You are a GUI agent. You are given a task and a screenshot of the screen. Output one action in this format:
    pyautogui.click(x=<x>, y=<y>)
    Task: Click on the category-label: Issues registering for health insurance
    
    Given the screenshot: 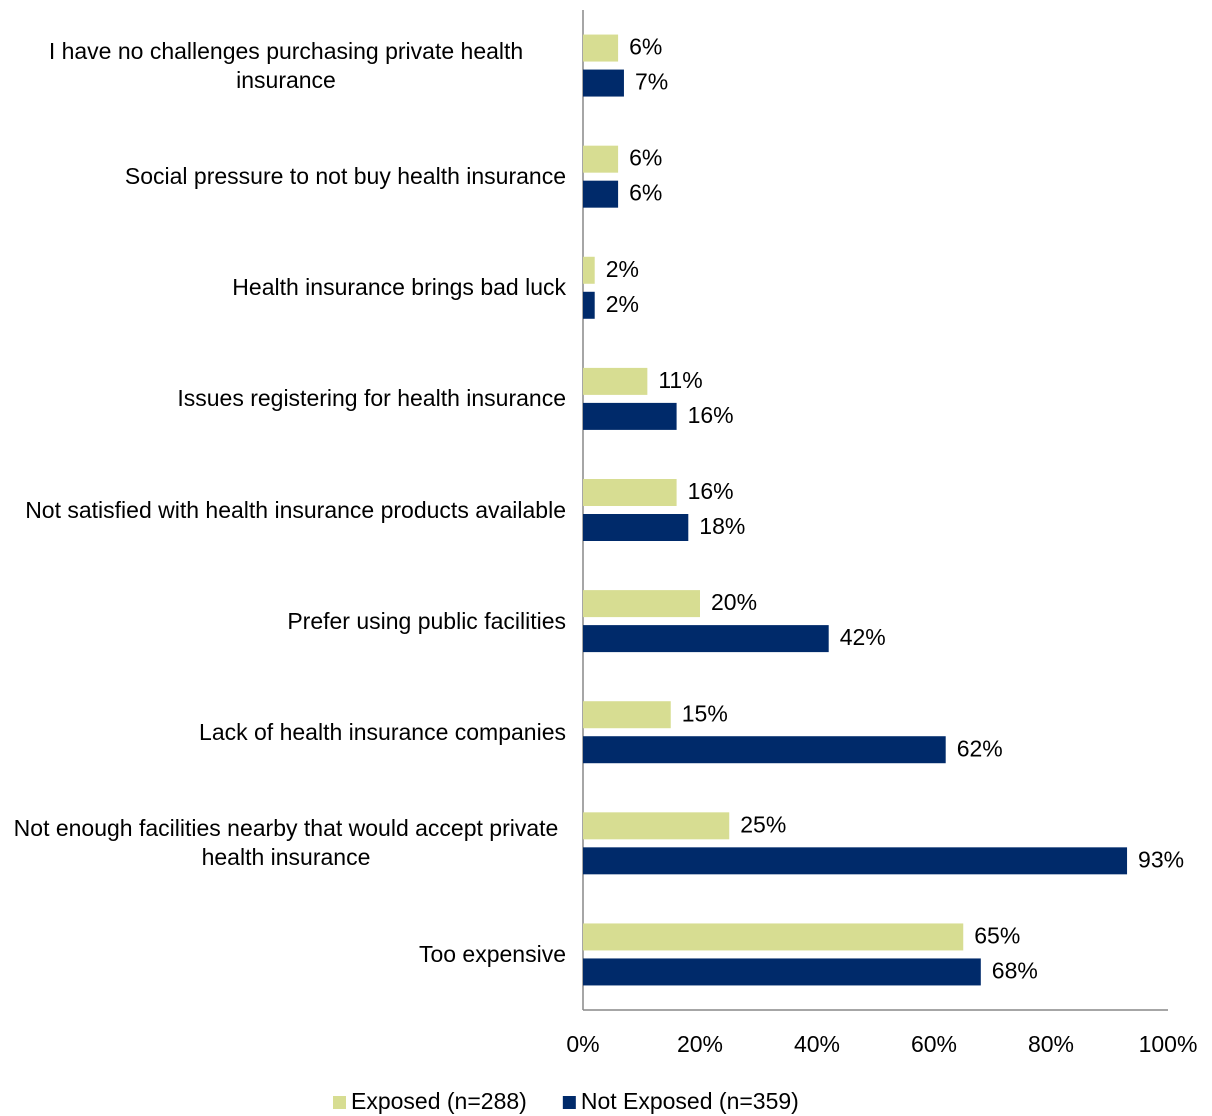 What is the action you would take?
    pyautogui.click(x=283, y=399)
    